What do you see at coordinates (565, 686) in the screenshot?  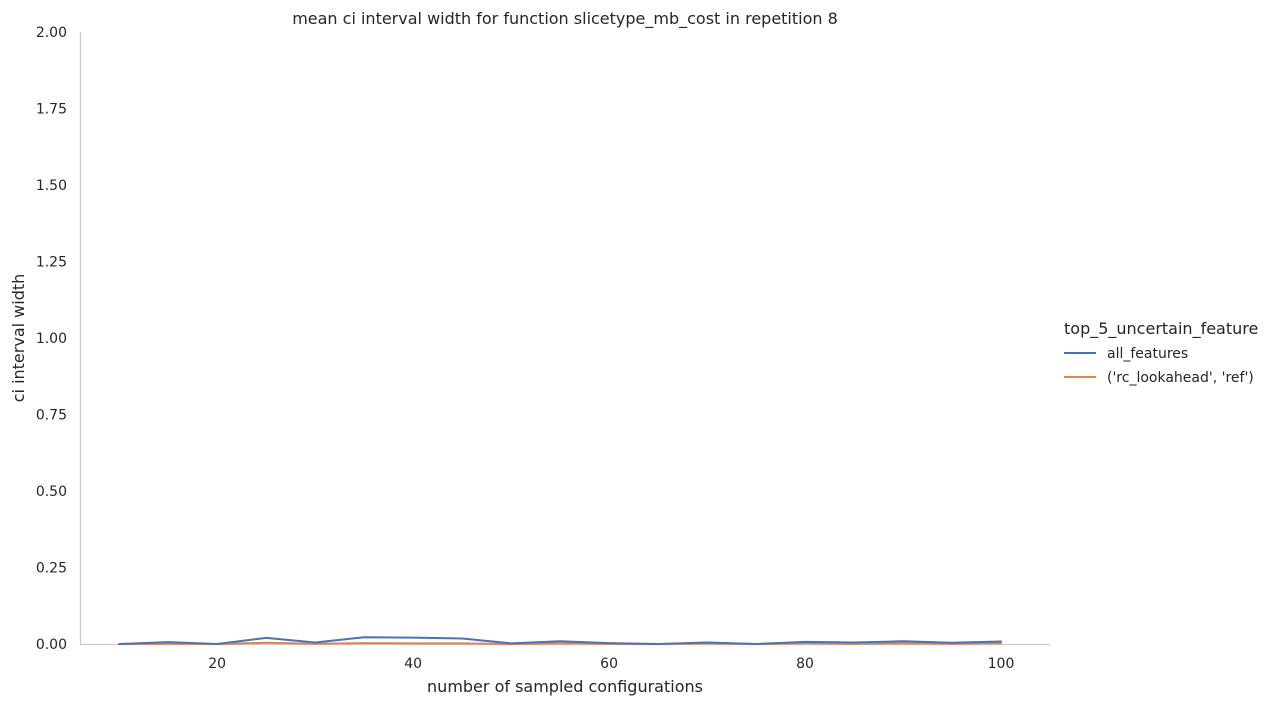 I see `x-axis-label: number of sampled configurations` at bounding box center [565, 686].